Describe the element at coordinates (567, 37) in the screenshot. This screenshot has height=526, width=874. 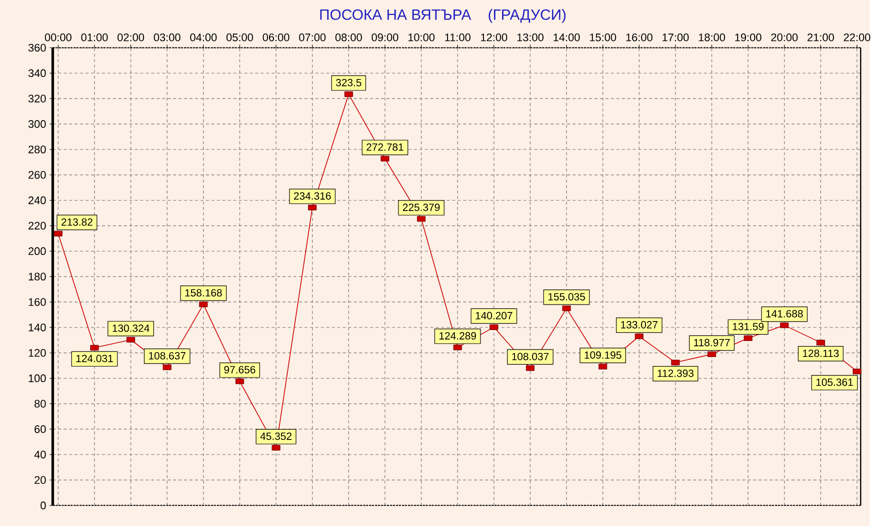
I see `x-tick-label: 14:00` at that location.